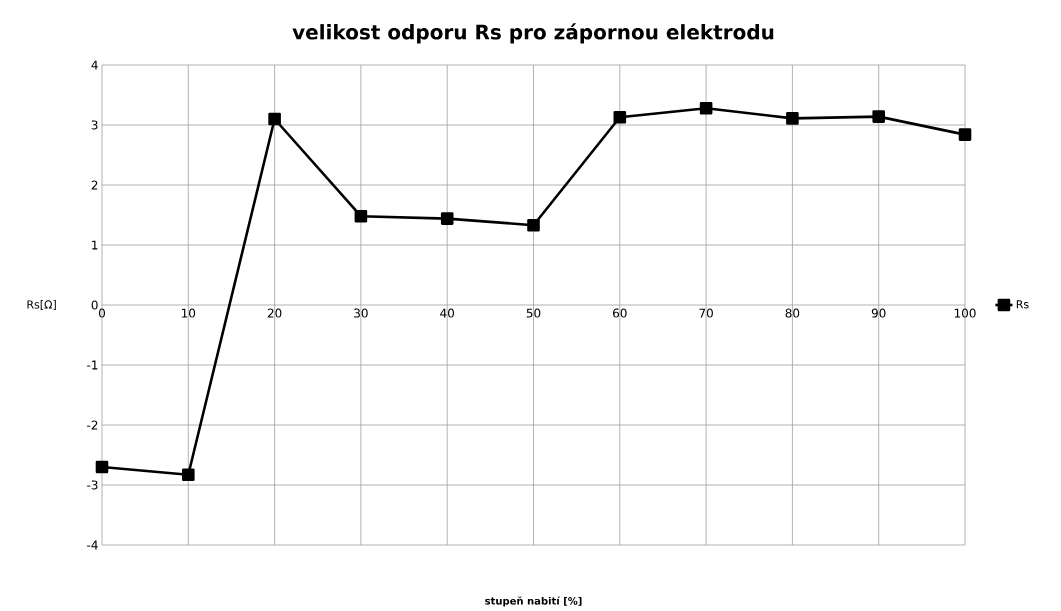  Describe the element at coordinates (533, 601) in the screenshot. I see `x-axis-title: stupeň nabití [%]` at that location.